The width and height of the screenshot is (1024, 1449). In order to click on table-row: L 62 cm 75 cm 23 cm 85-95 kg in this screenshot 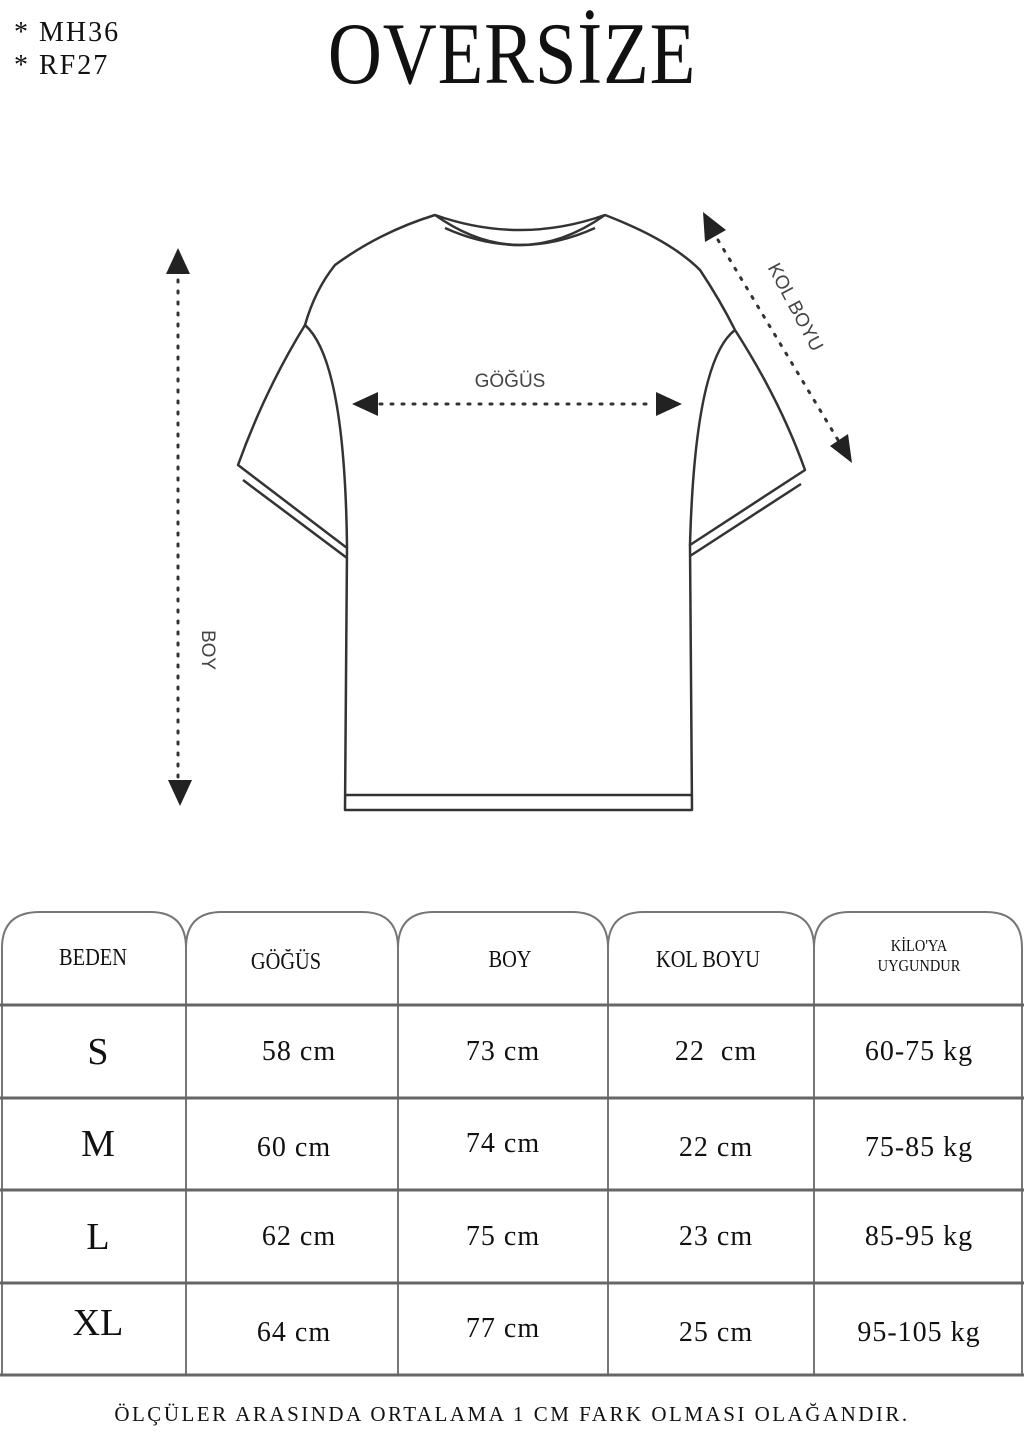, I will do `click(512, 1236)`.